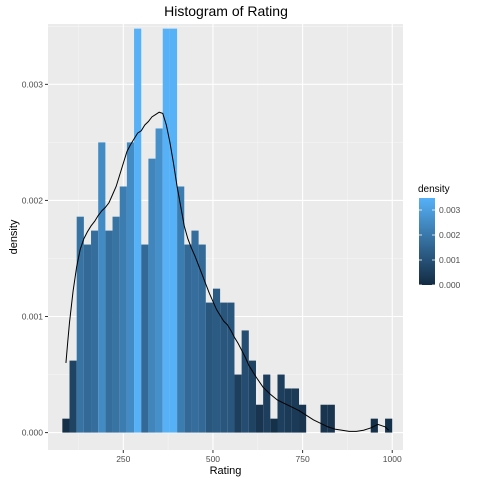 The image size is (480, 480). I want to click on y-tick-label: 0.000, so click(33, 433).